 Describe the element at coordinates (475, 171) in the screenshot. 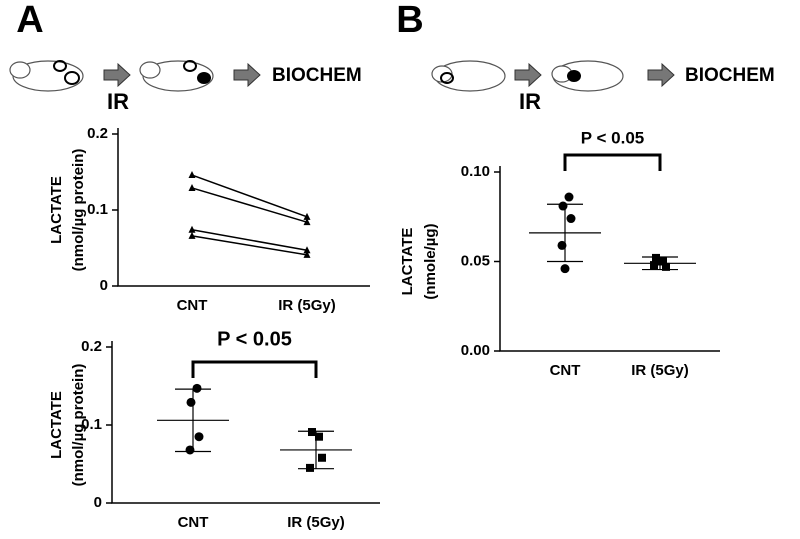

I see `y-tick-label: 0.10` at that location.